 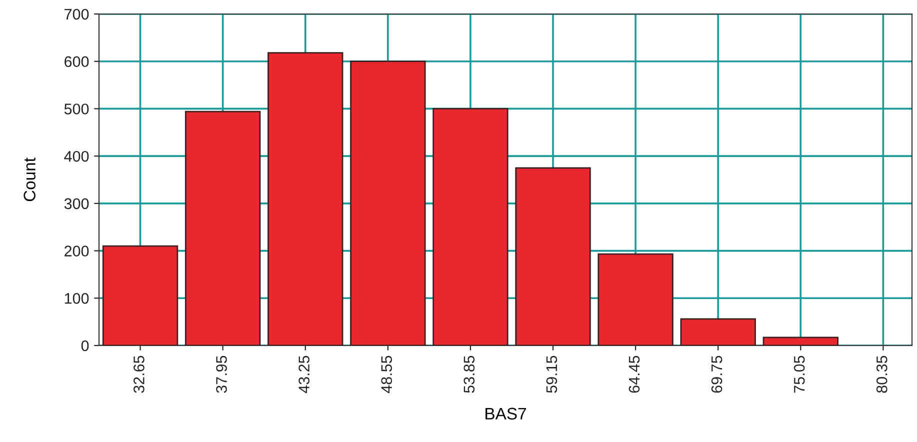 I want to click on x-tick-label: 64.45, so click(x=634, y=374).